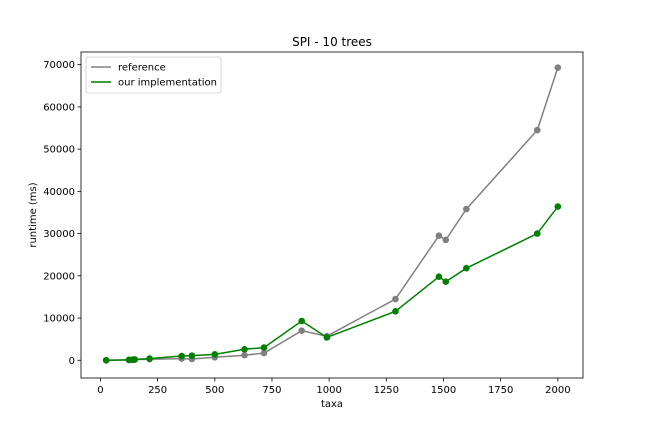  I want to click on x-tick-label: 750, so click(271, 390).